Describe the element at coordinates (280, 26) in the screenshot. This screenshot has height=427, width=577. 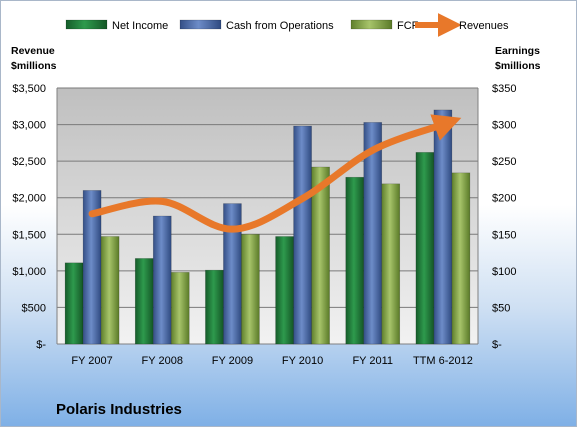
I see `legend-label: Cash from Operations` at that location.